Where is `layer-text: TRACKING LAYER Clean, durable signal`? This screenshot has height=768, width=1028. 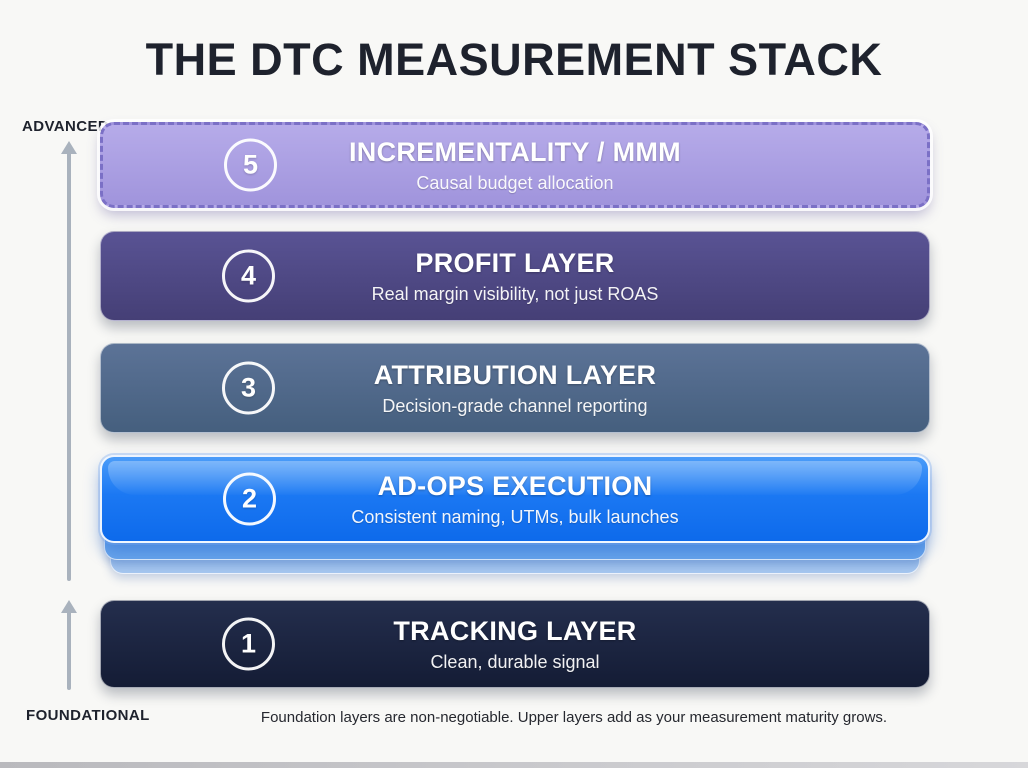 layer-text: TRACKING LAYER Clean, durable signal is located at coordinates (514, 644).